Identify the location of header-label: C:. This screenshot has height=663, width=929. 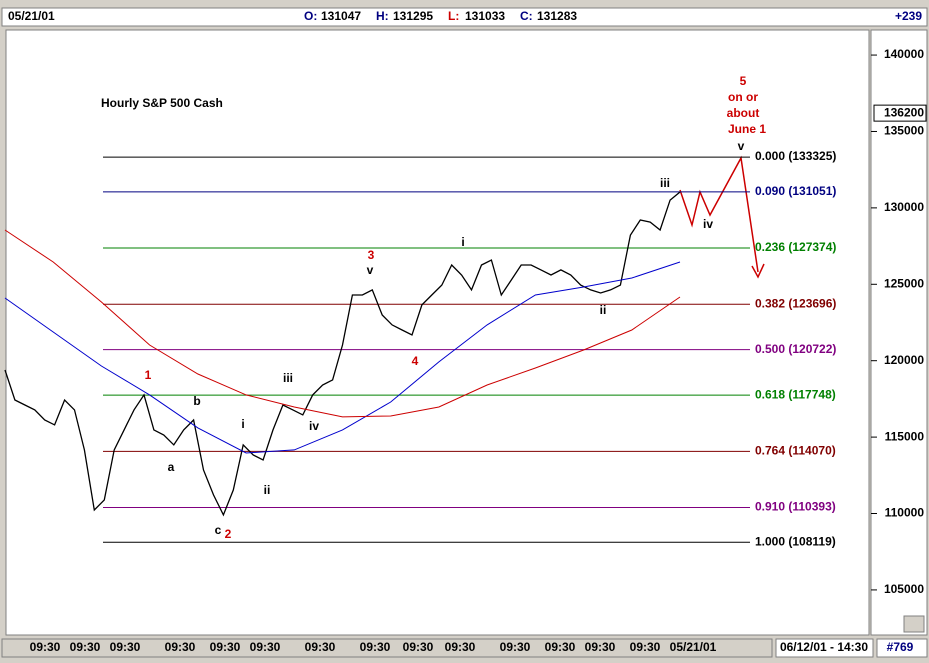
(526, 16).